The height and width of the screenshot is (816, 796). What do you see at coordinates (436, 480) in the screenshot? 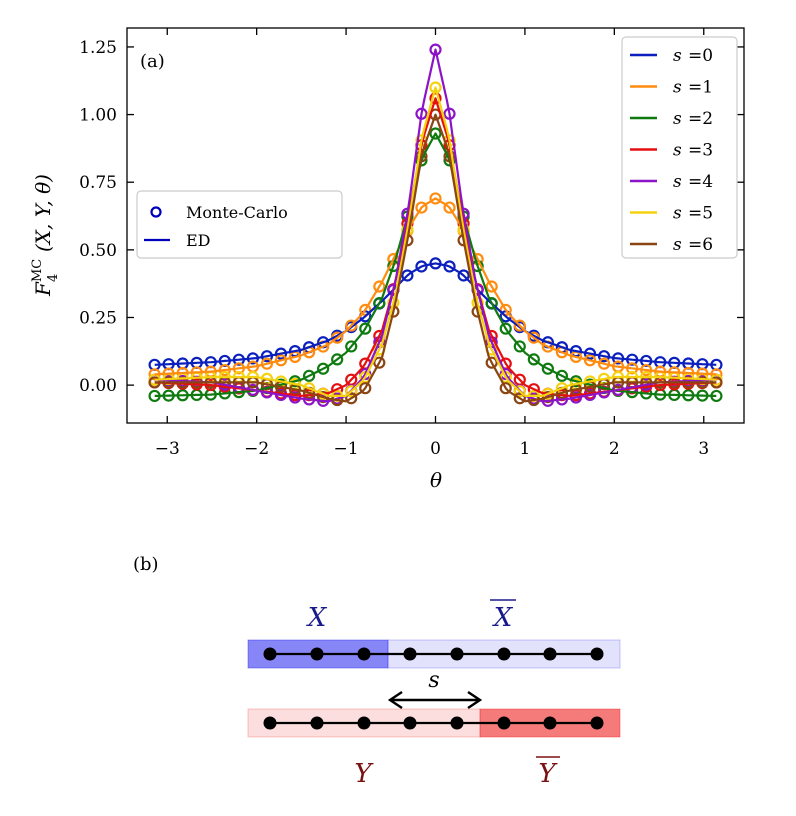
I see `x-axis-label: θ` at bounding box center [436, 480].